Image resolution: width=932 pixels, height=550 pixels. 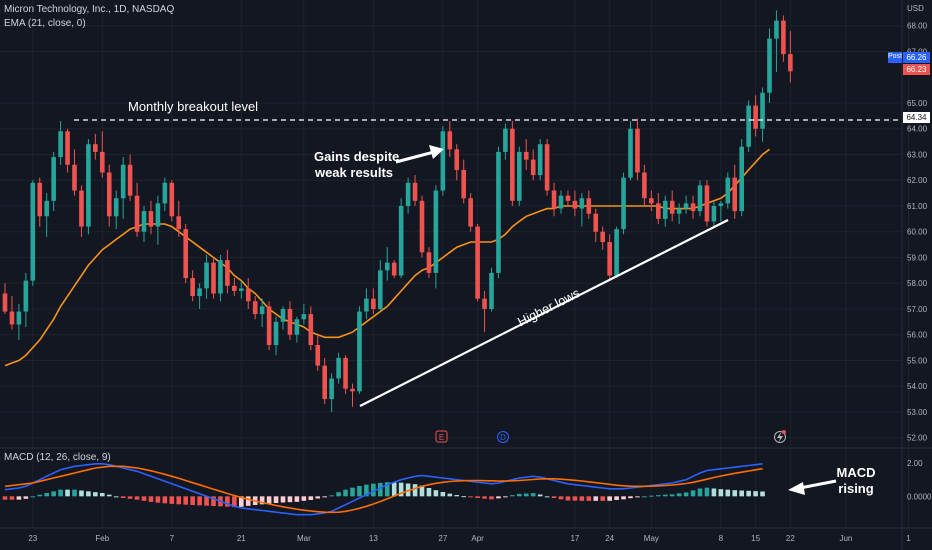 What do you see at coordinates (544, 313) in the screenshot?
I see `higher-lows-trendline` at bounding box center [544, 313].